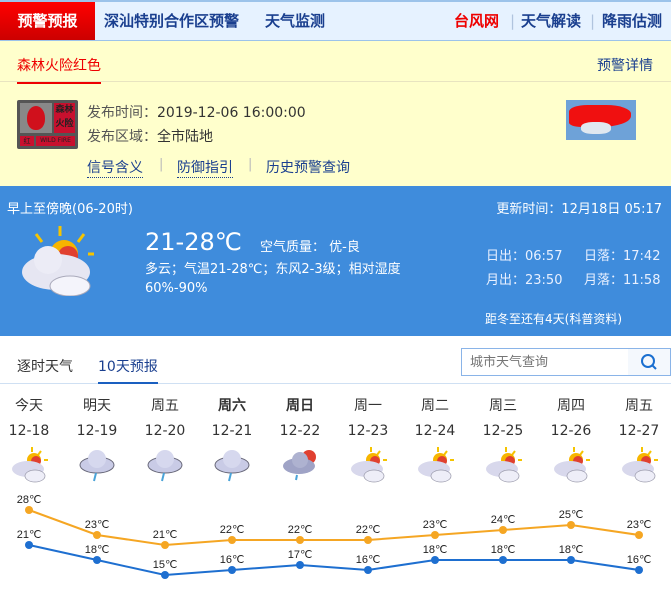 This screenshot has width=671, height=594. What do you see at coordinates (165, 535) in the screenshot?
I see `high-temp-label: 21℃` at bounding box center [165, 535].